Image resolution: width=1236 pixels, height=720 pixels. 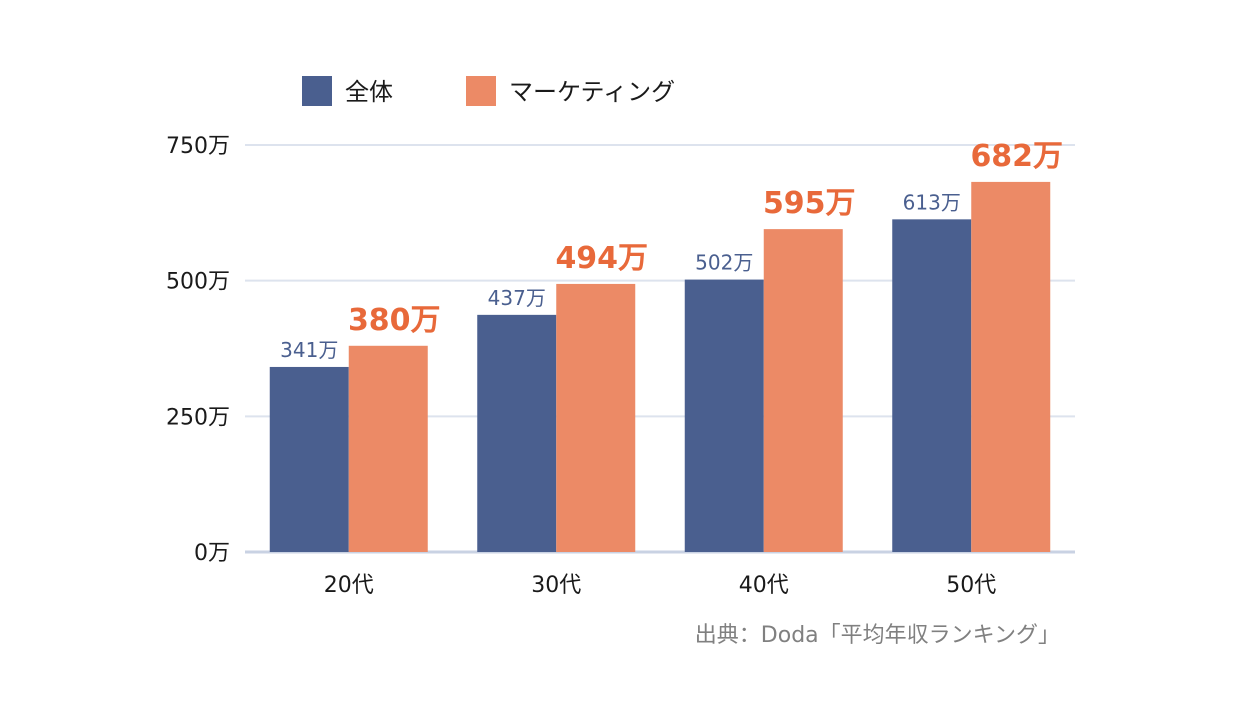 I want to click on data-label-marketing: 595万, so click(x=809, y=203).